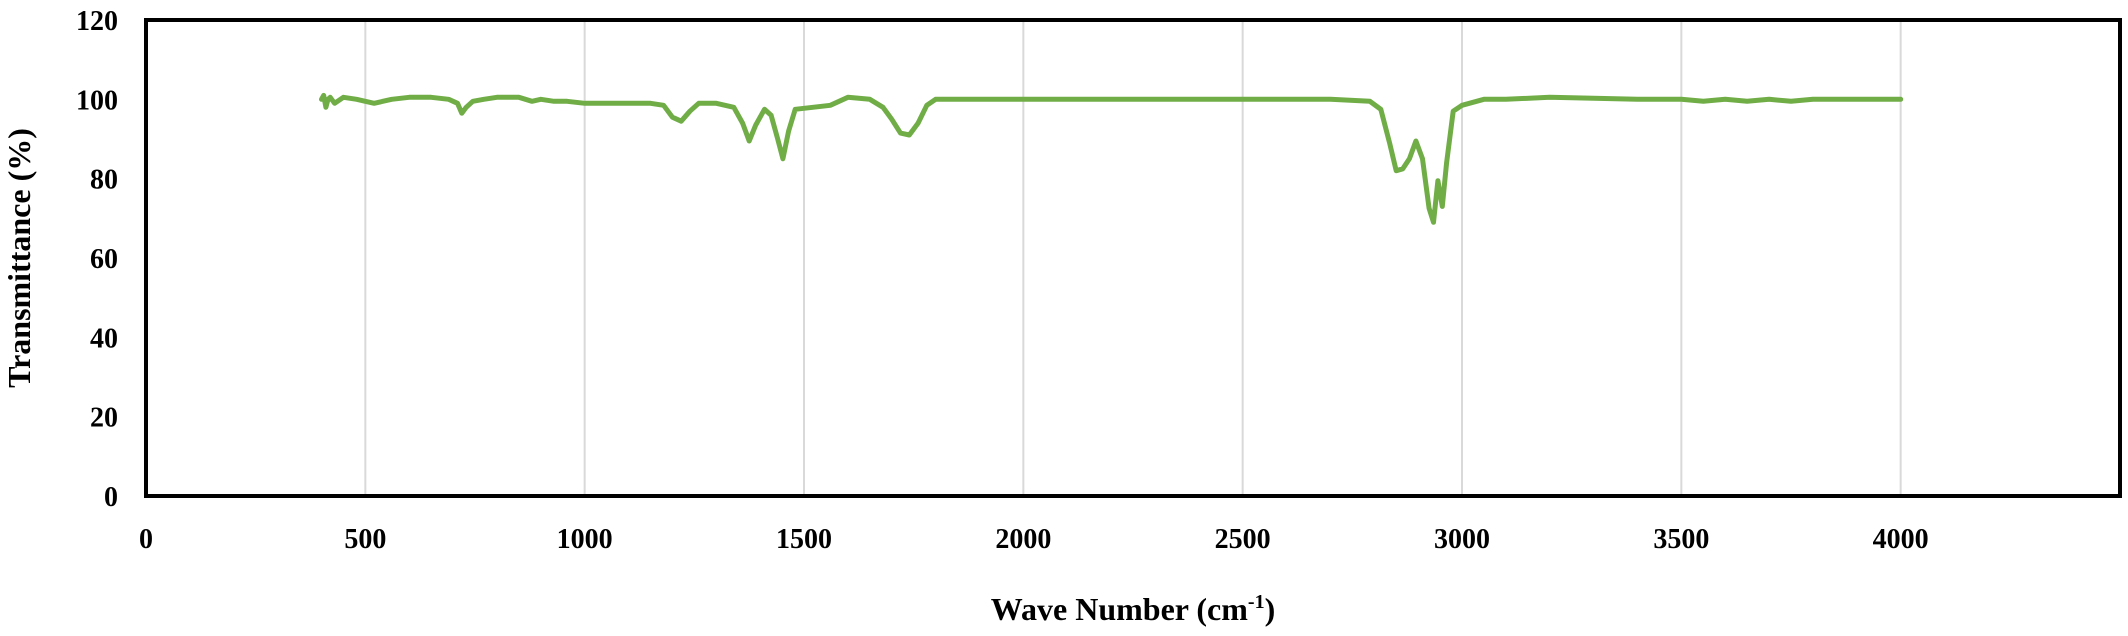  Describe the element at coordinates (1243, 539) in the screenshot. I see `x-tick-label: 2500` at that location.